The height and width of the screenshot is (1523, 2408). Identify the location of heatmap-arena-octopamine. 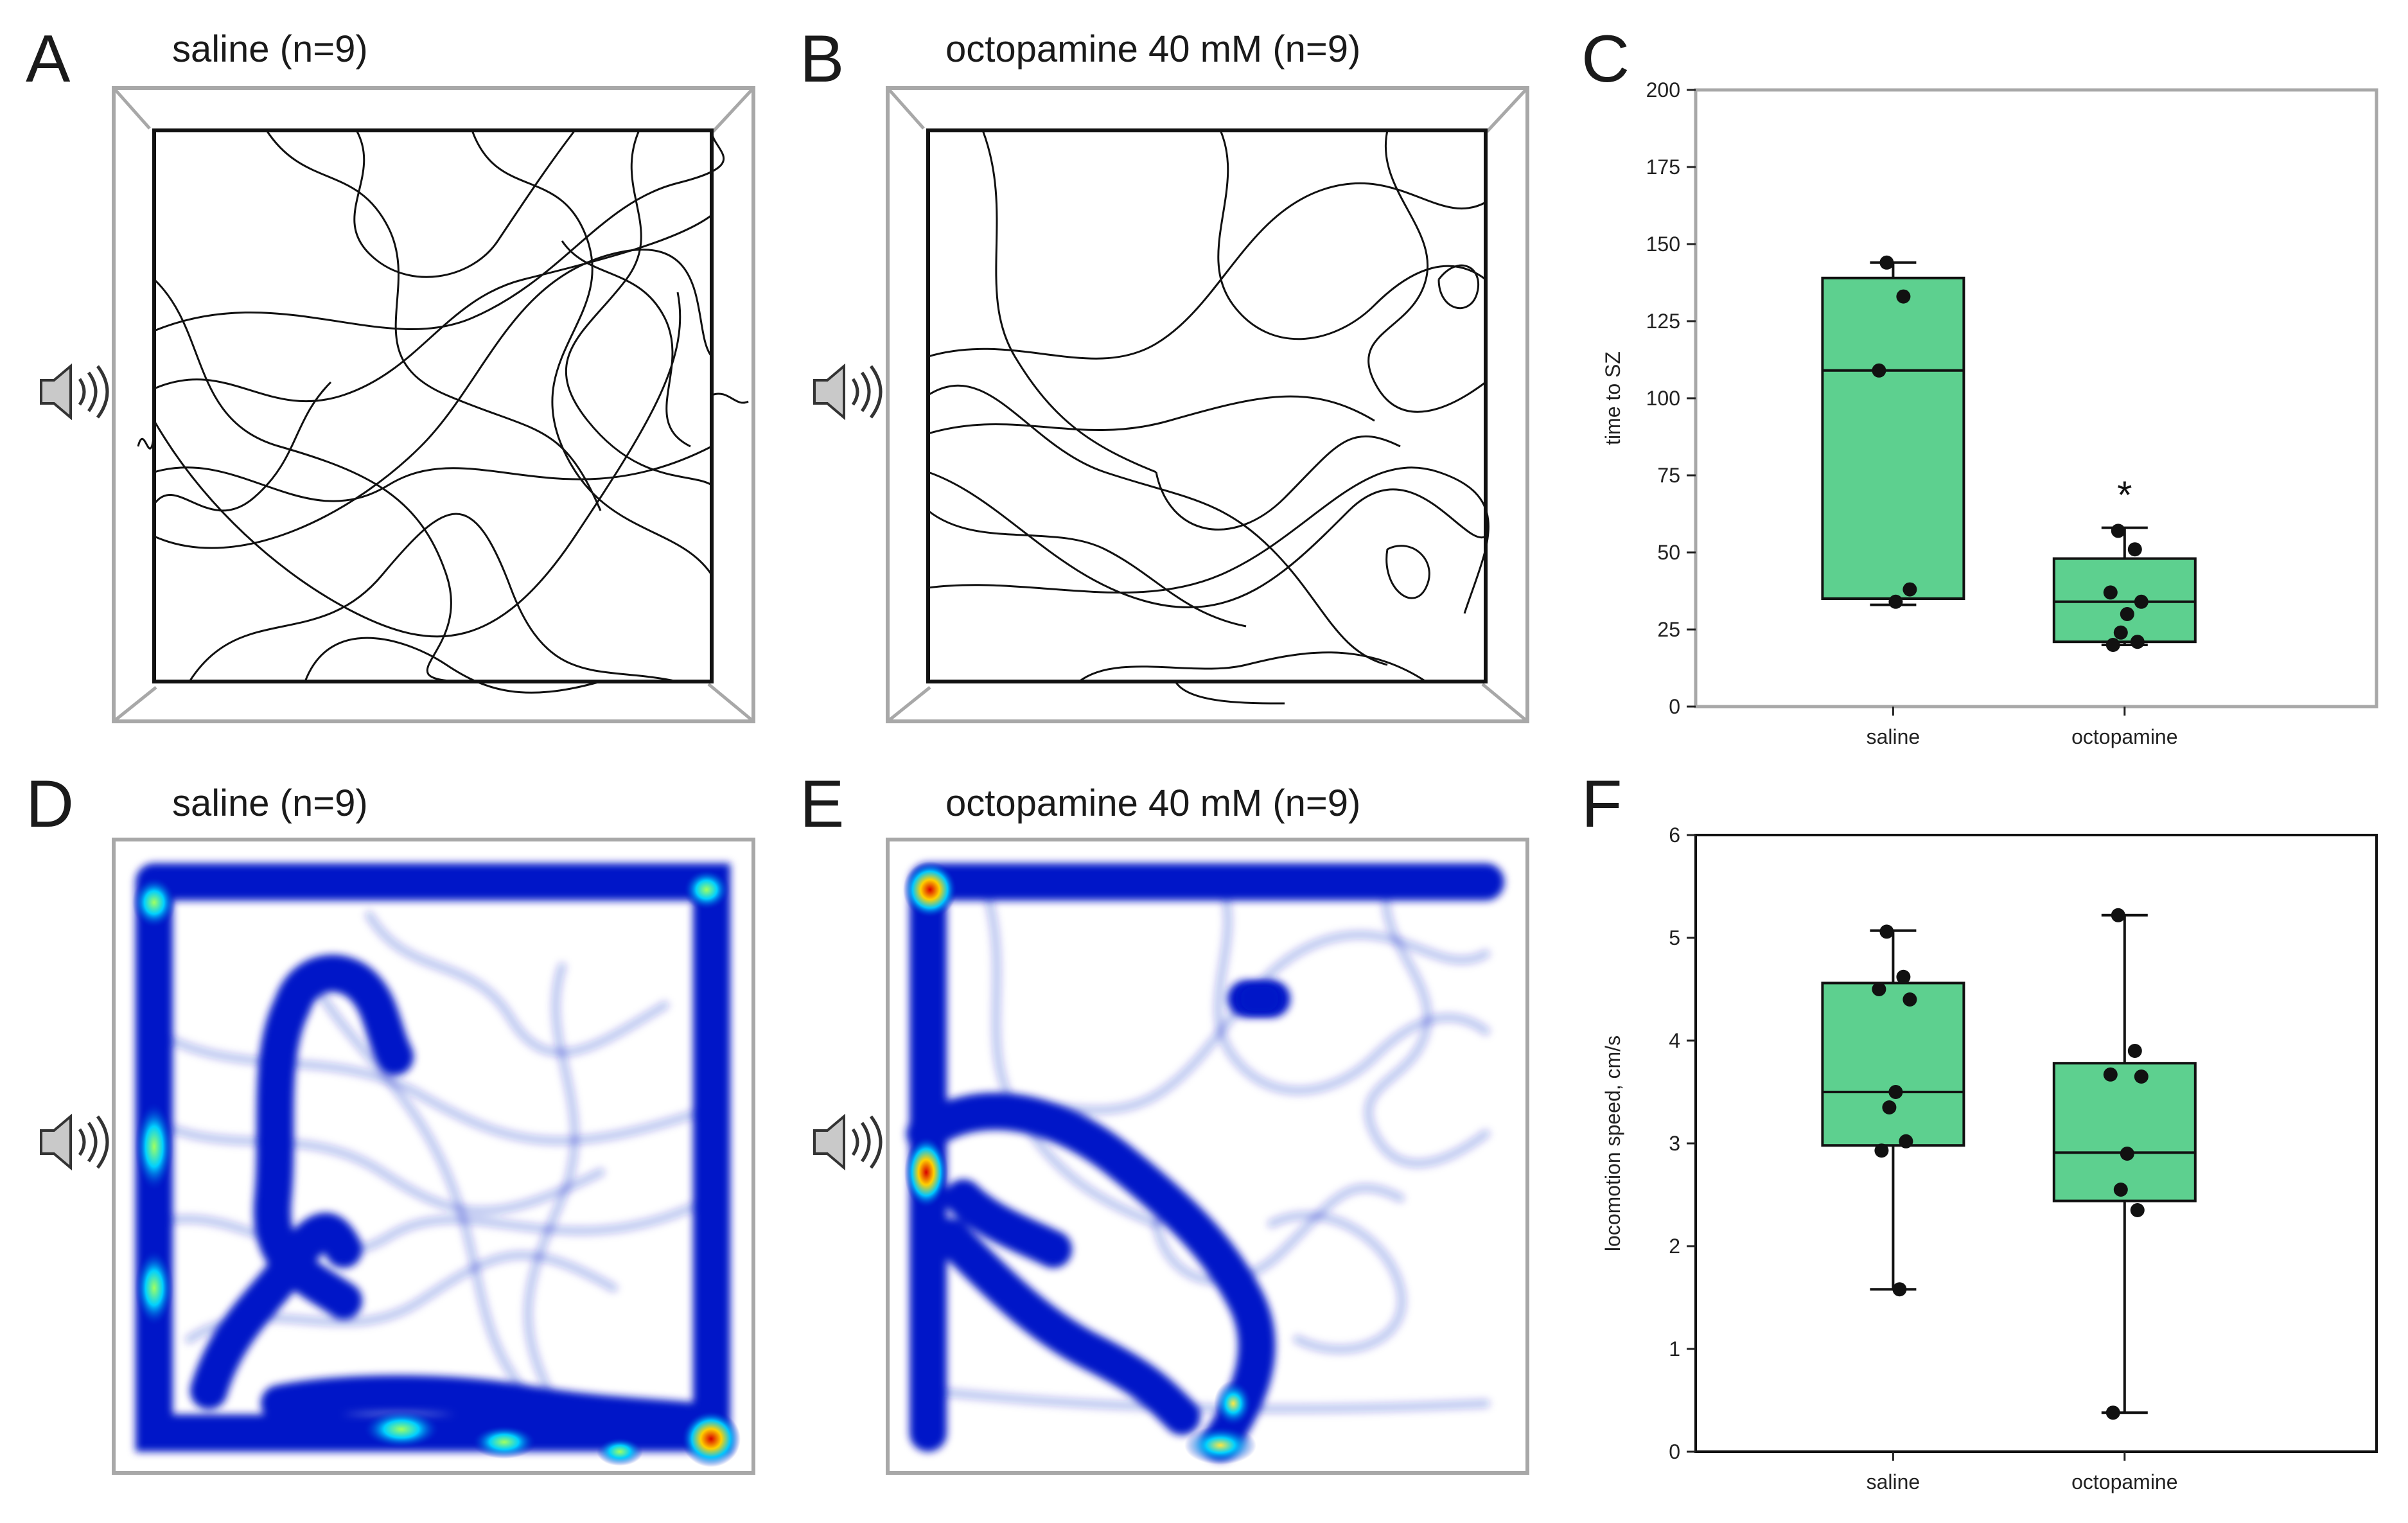
(1207, 1156).